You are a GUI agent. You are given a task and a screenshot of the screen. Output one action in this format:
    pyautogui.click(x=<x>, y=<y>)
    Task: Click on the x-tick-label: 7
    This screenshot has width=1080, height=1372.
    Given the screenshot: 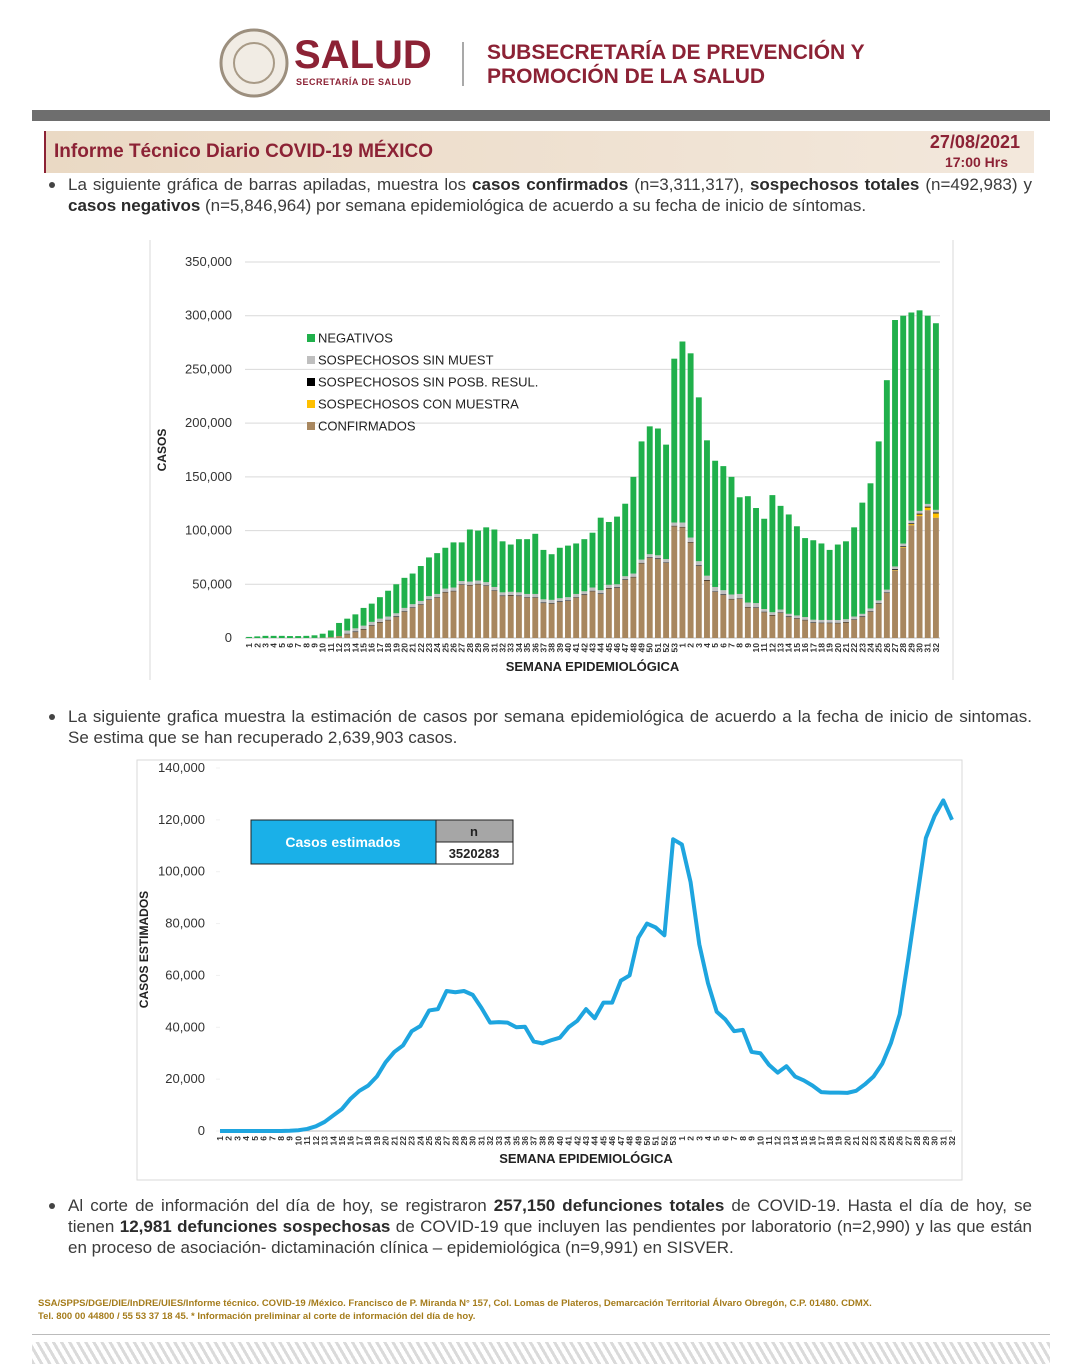 What is the action you would take?
    pyautogui.click(x=272, y=1138)
    